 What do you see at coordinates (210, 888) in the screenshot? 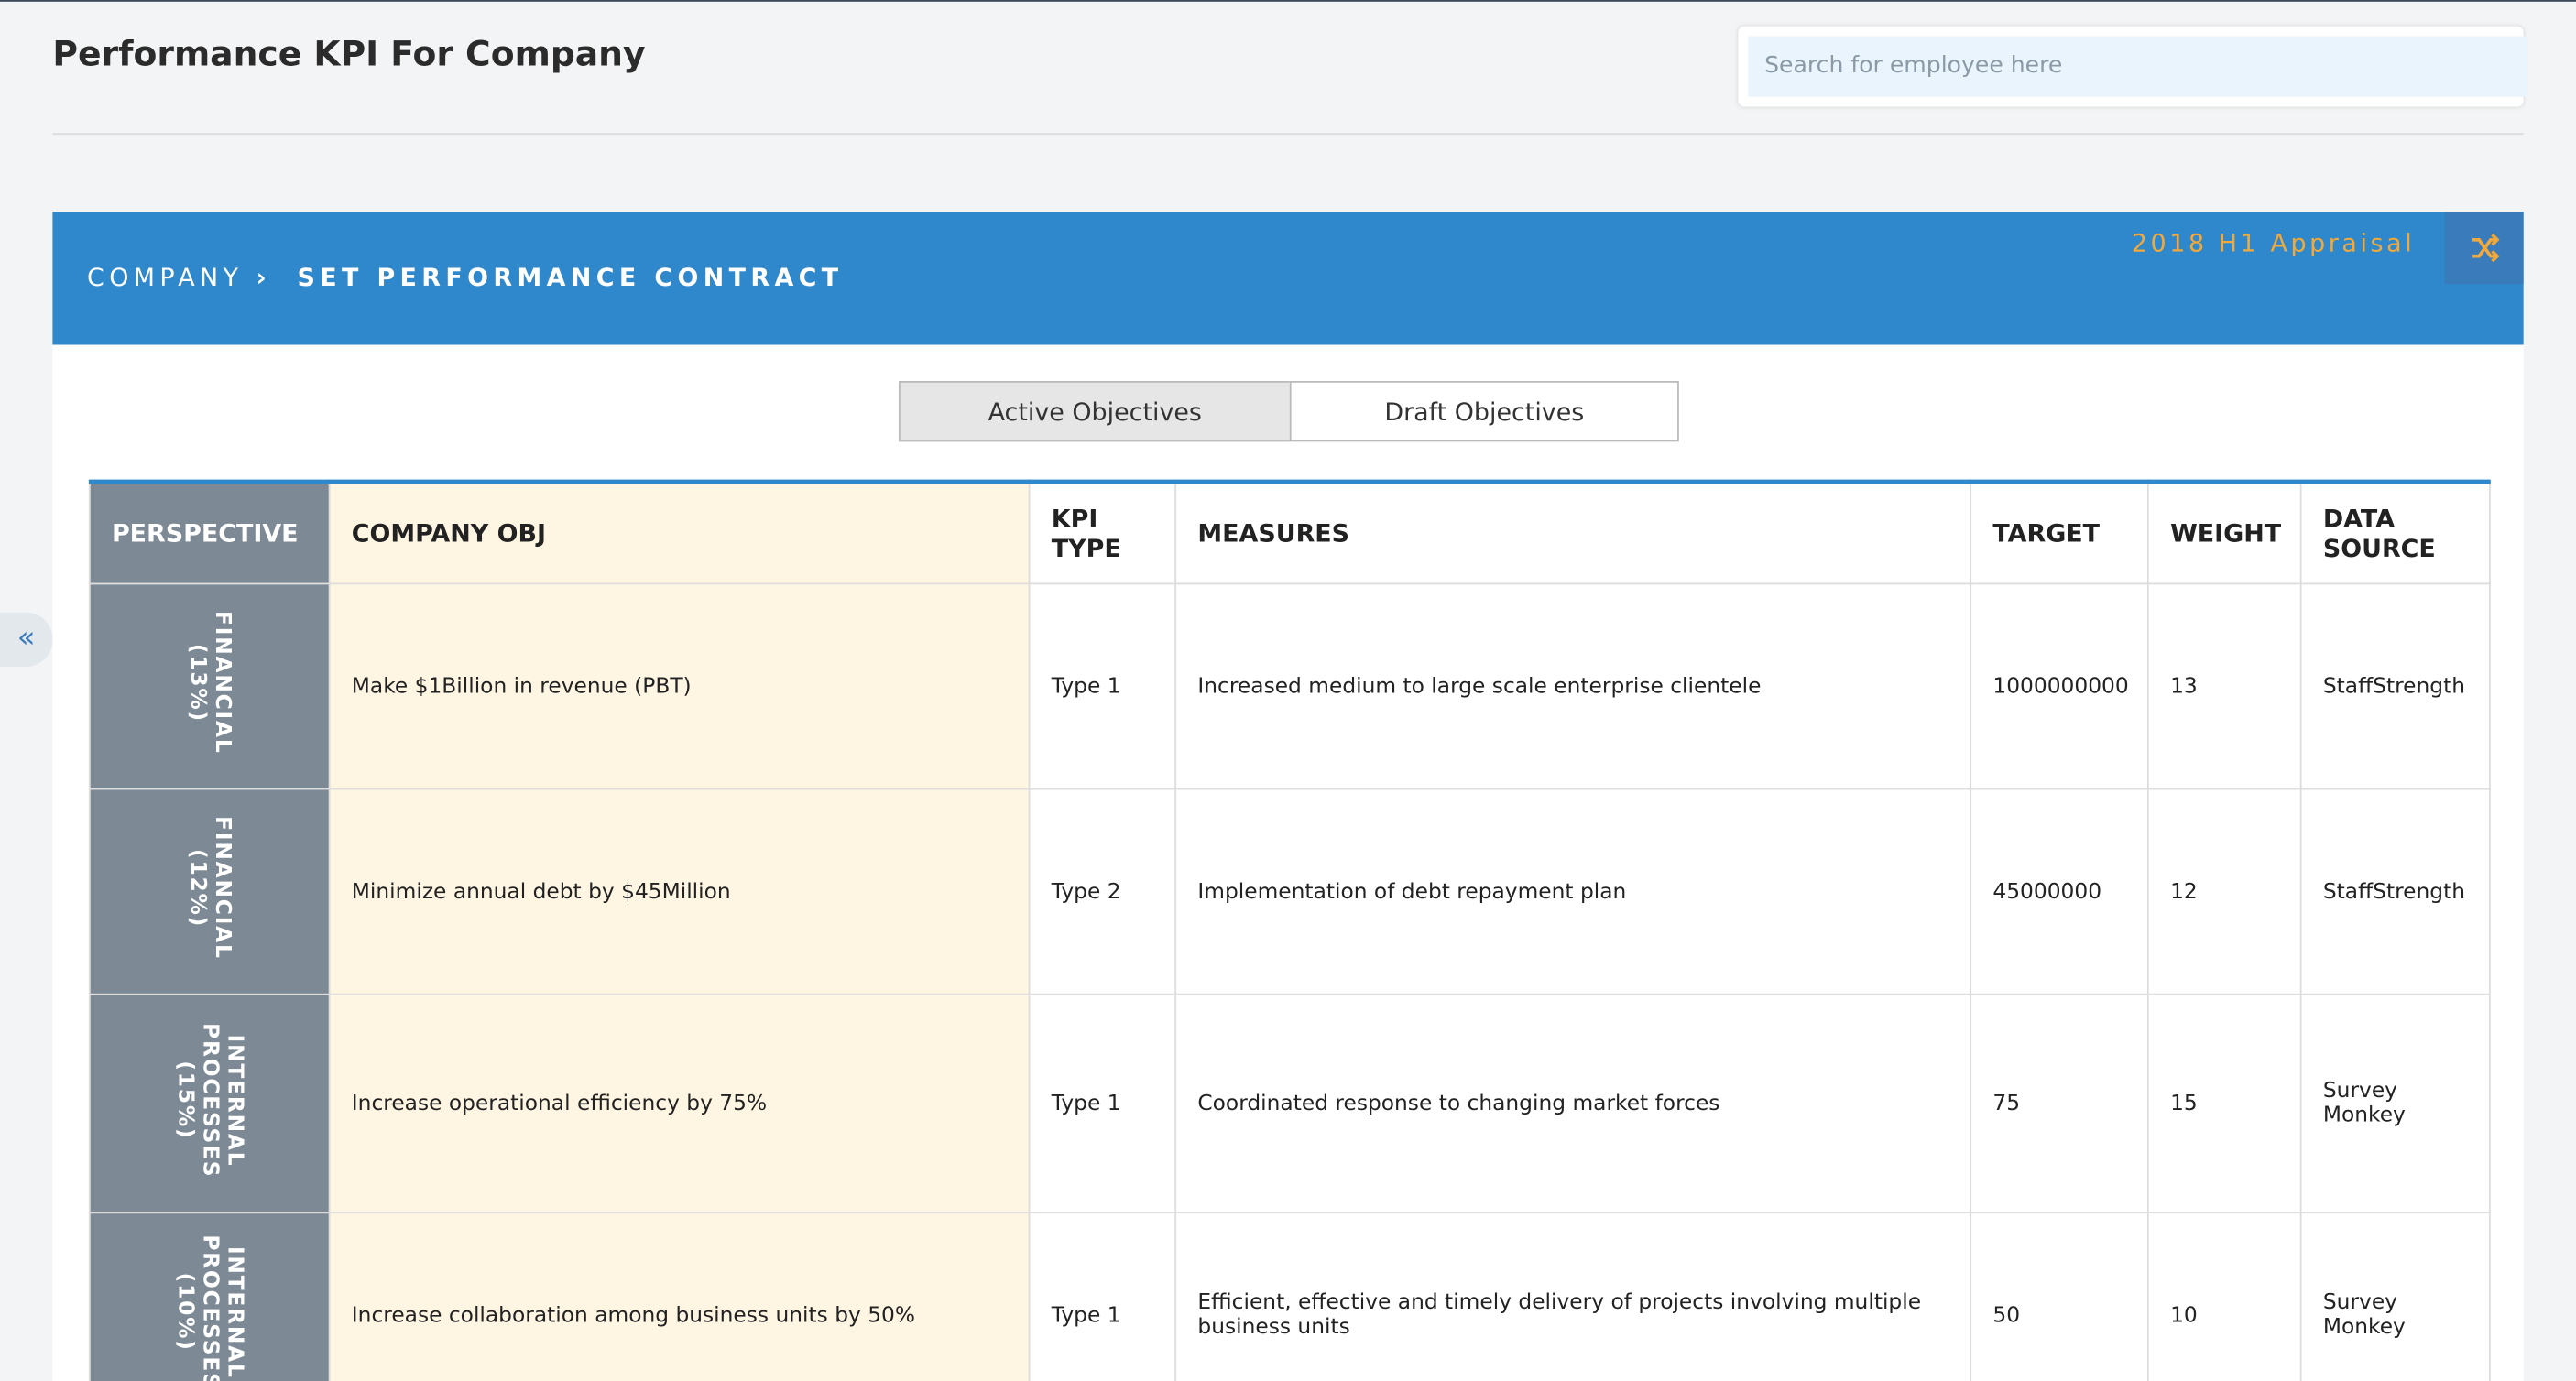
I see `perspective-label: FINANCIAL (12%)` at bounding box center [210, 888].